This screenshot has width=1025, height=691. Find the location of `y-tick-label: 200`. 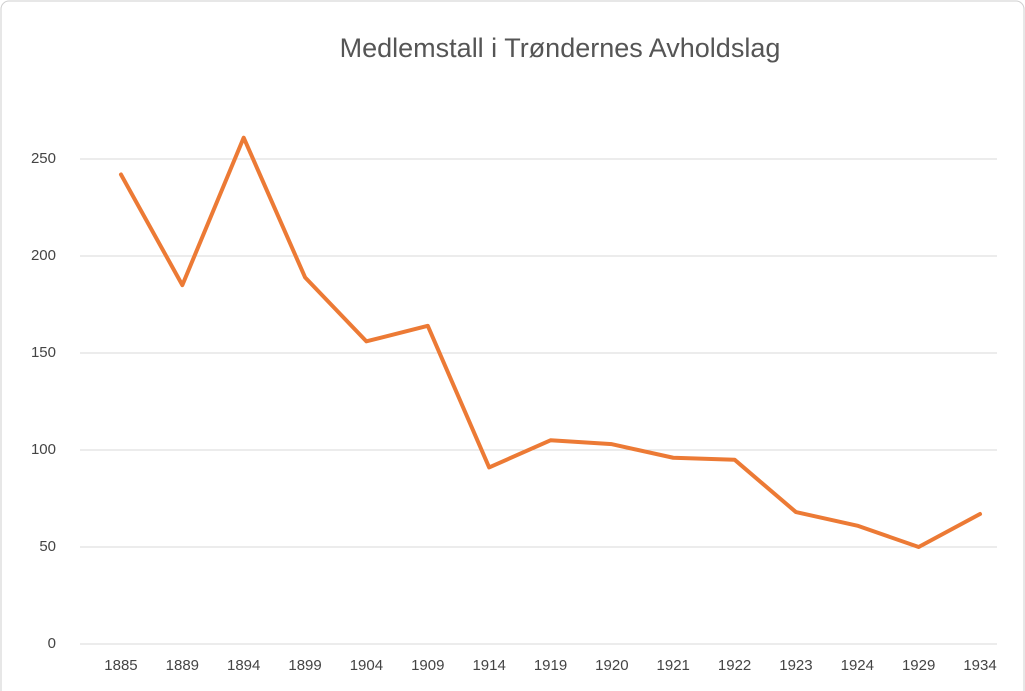

y-tick-label: 200 is located at coordinates (43, 255).